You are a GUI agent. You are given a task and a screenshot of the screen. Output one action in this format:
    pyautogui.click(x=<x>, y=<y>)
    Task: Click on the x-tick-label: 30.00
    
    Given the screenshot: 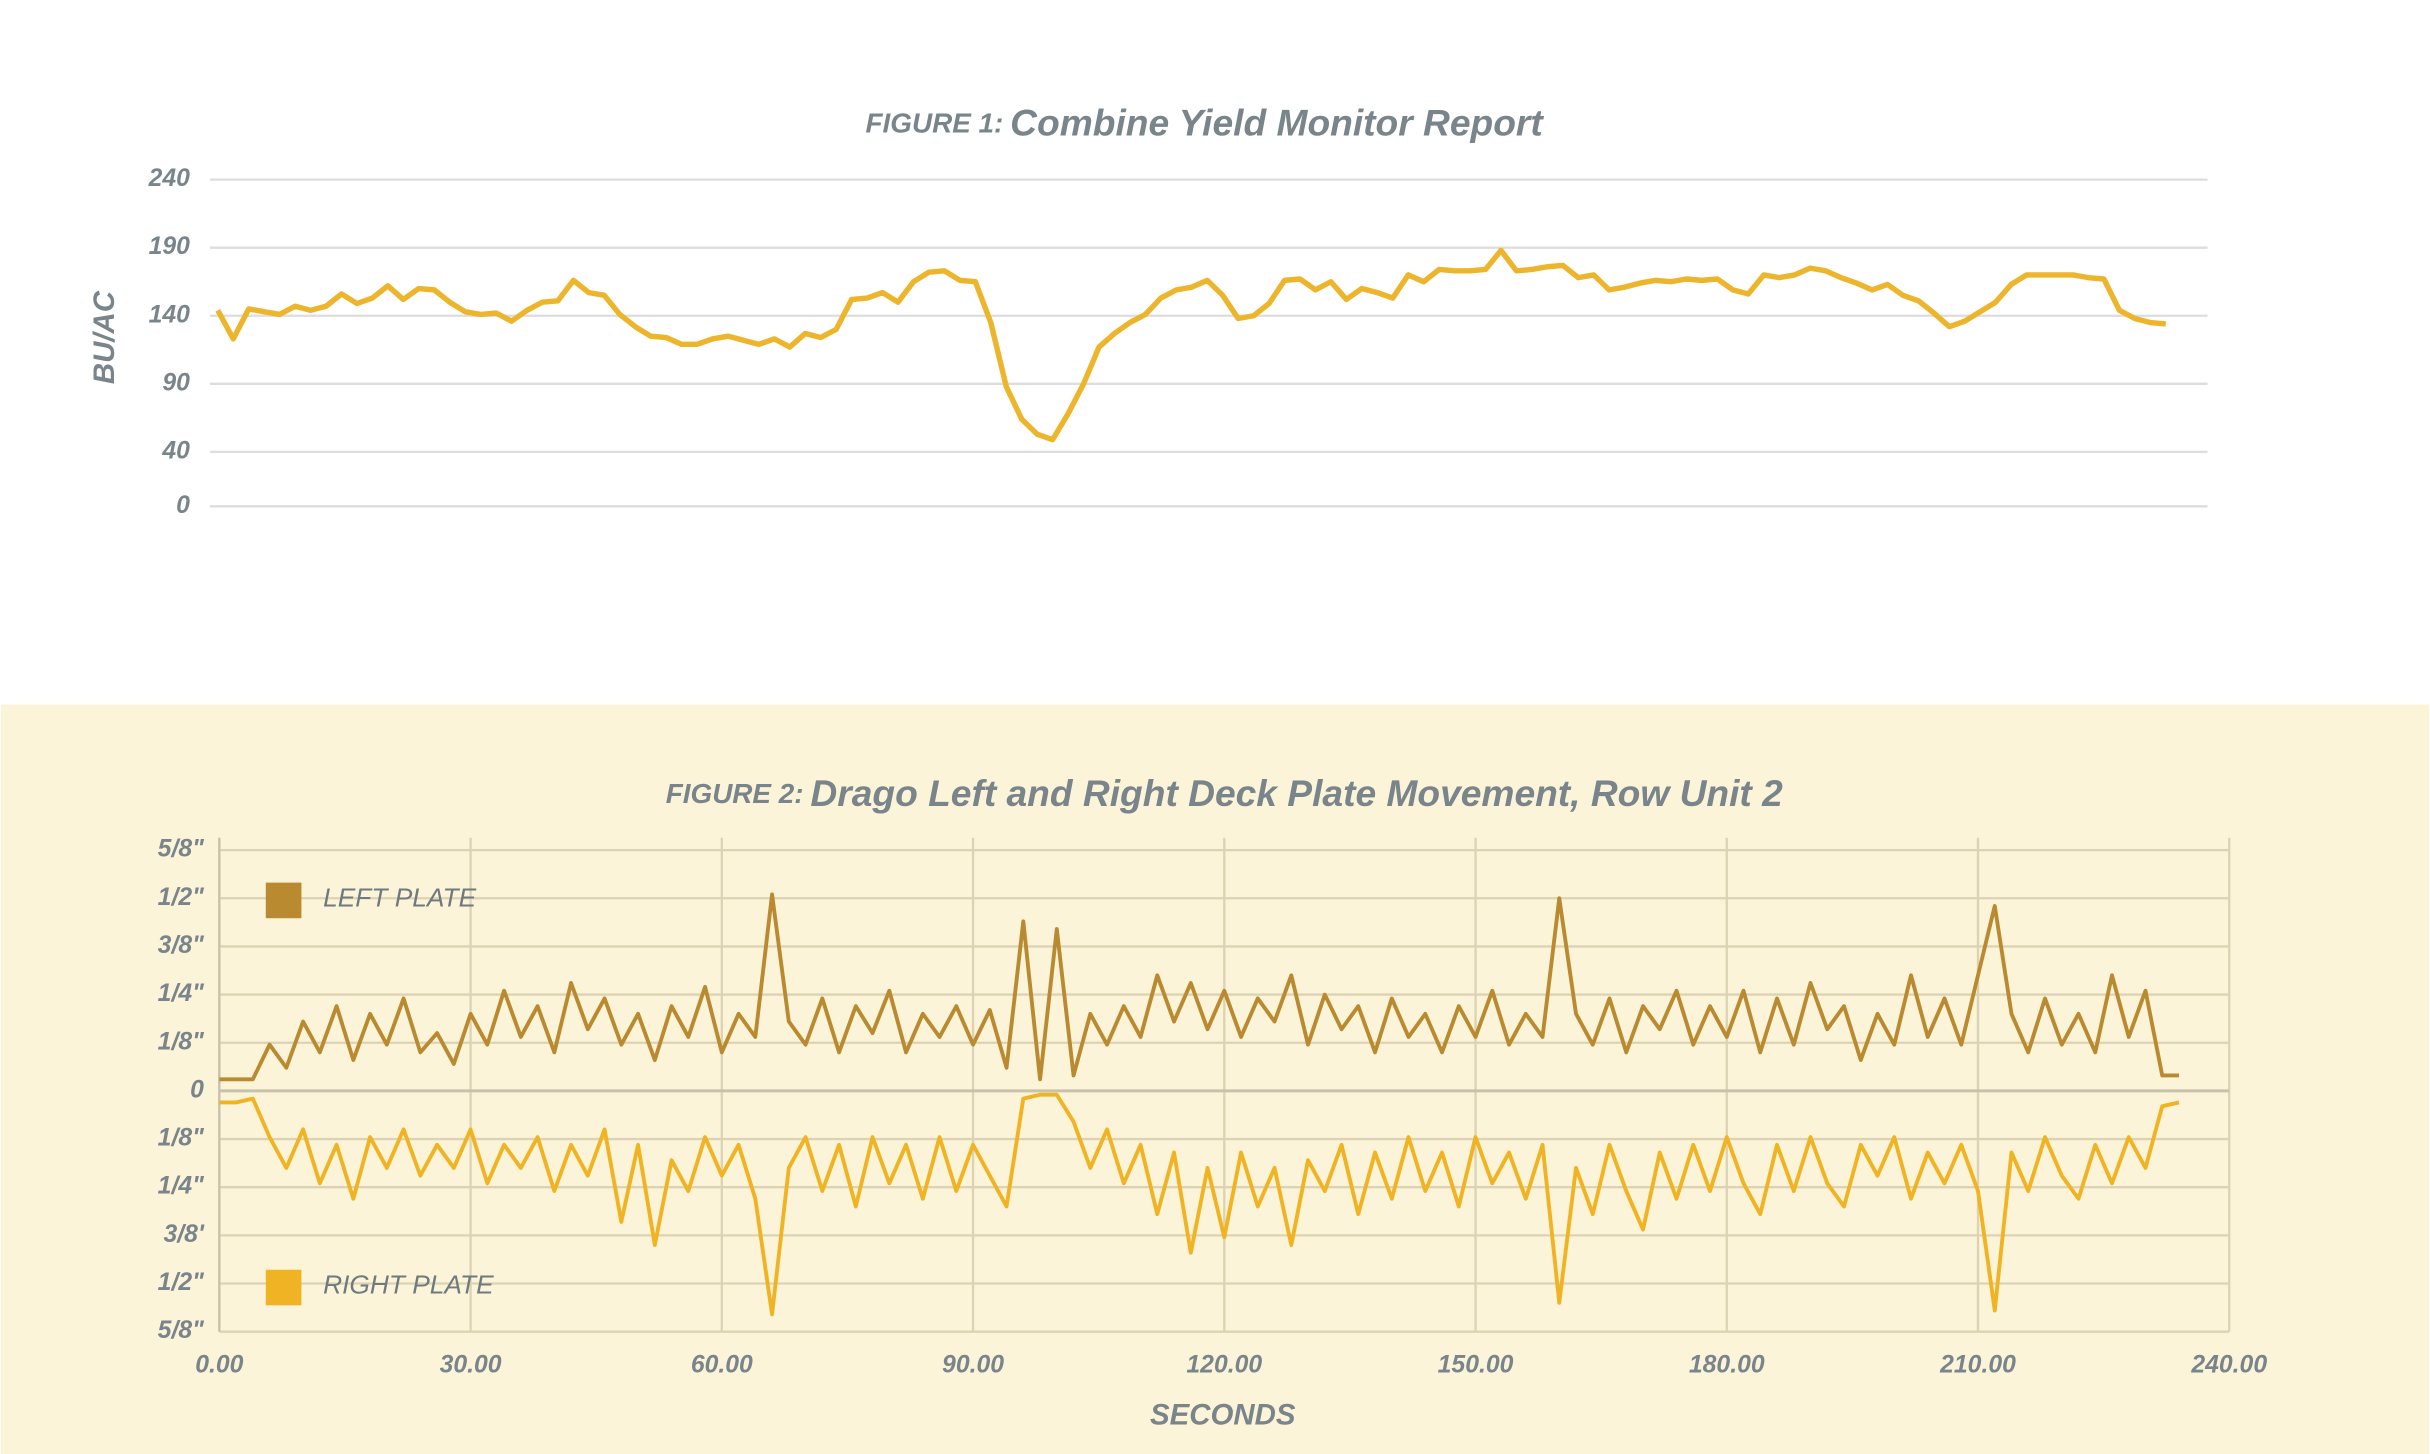 What is the action you would take?
    pyautogui.click(x=471, y=1364)
    